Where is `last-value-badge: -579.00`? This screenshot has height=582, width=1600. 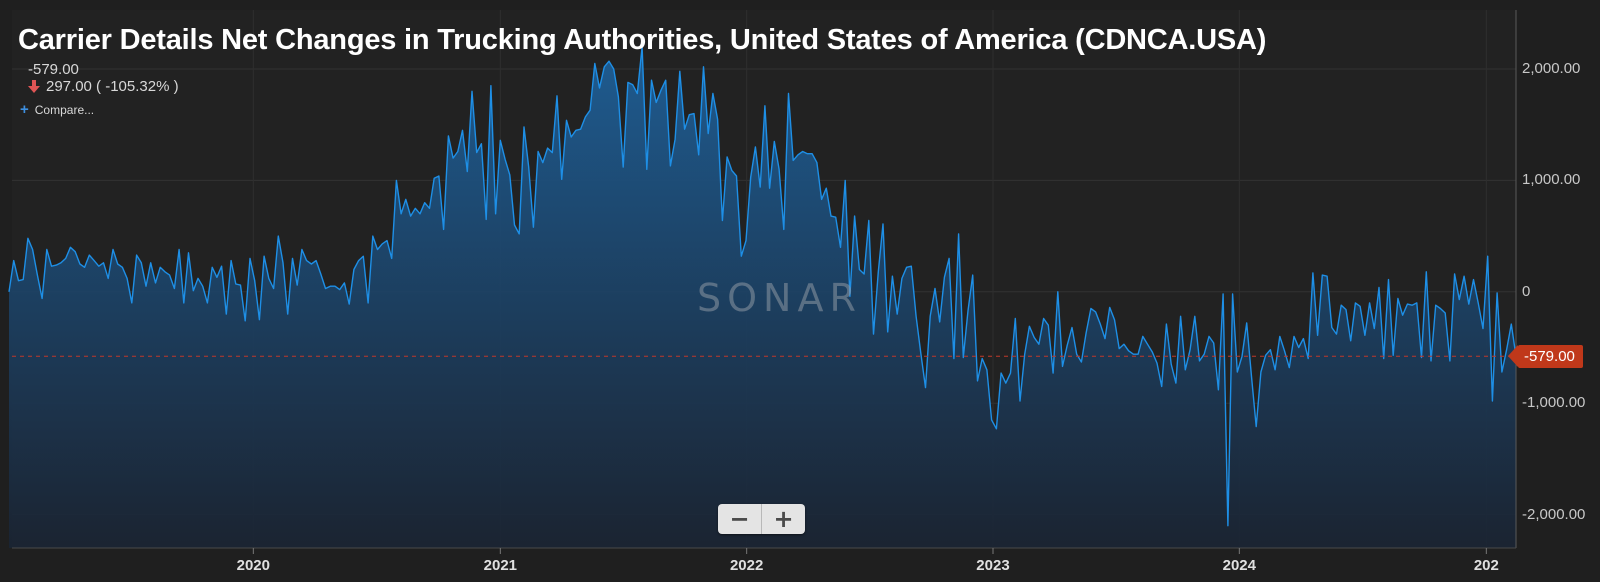 last-value-badge: -579.00 is located at coordinates (1545, 356).